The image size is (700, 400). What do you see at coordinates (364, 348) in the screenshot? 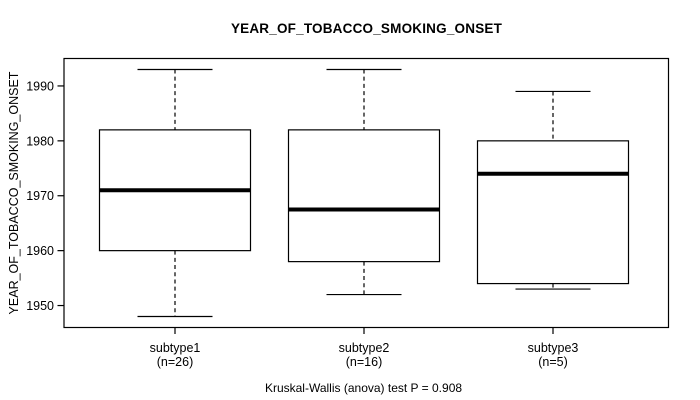
I see `group-label-subtype2: subtype2` at bounding box center [364, 348].